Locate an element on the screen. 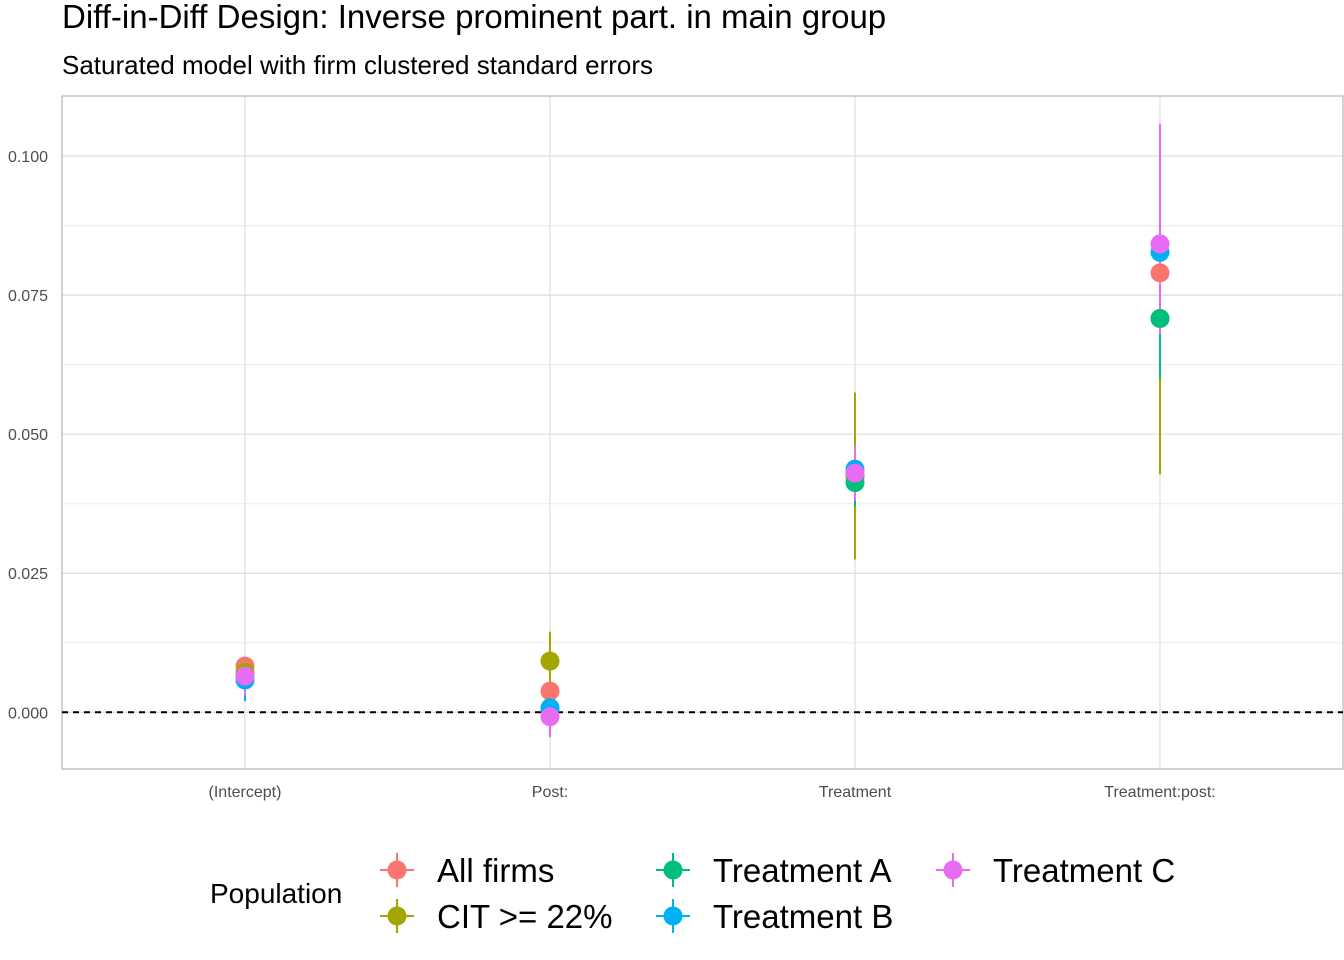  y-tick-label: 0.075 is located at coordinates (28, 296).